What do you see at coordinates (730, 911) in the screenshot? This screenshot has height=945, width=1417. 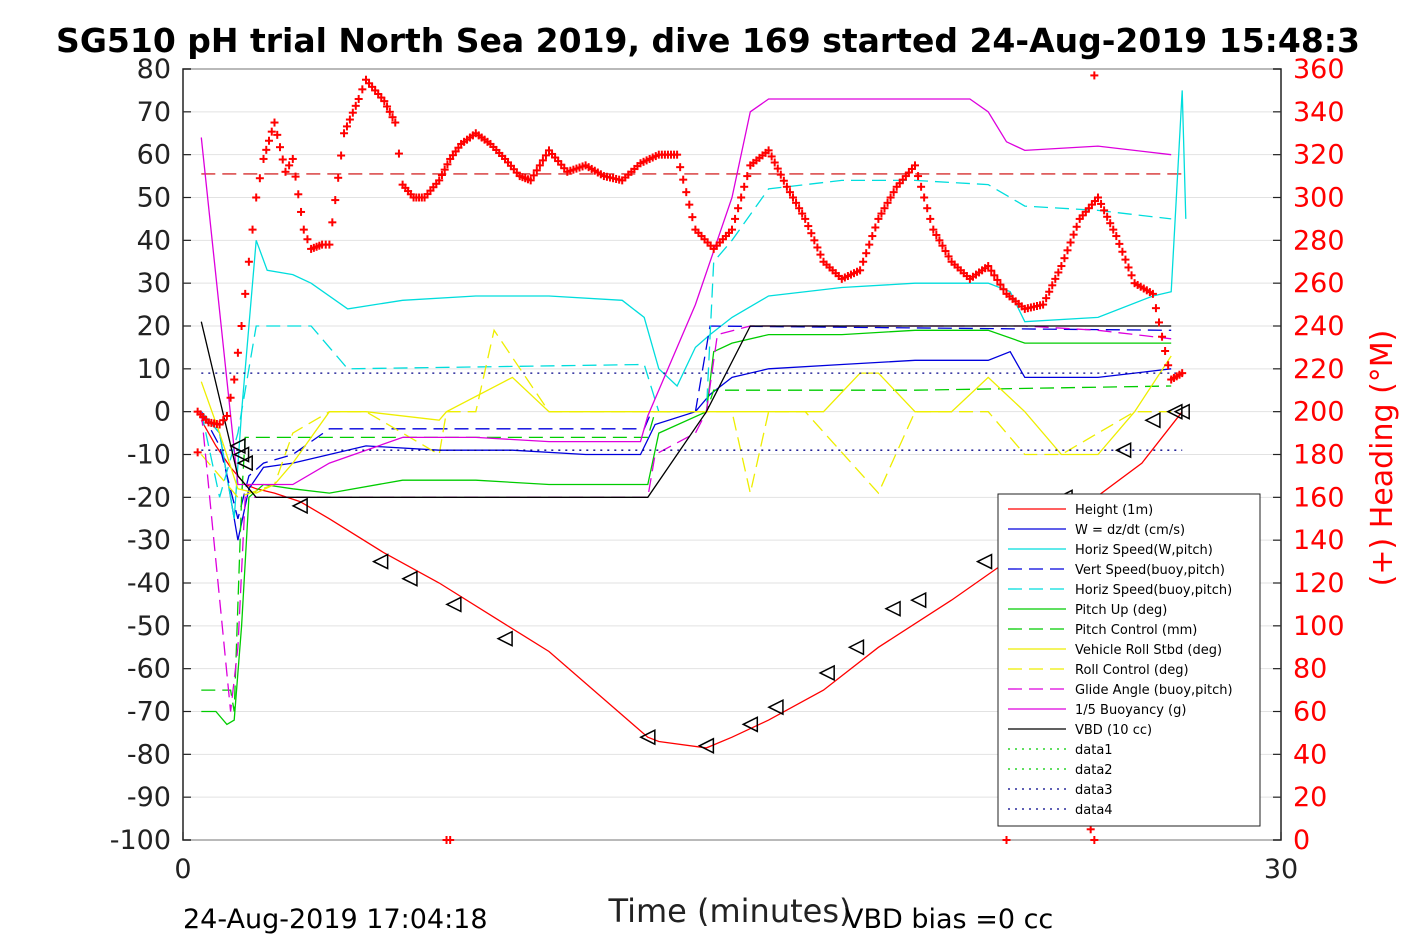 I see `x-axis-label: Time (minutes)` at bounding box center [730, 911].